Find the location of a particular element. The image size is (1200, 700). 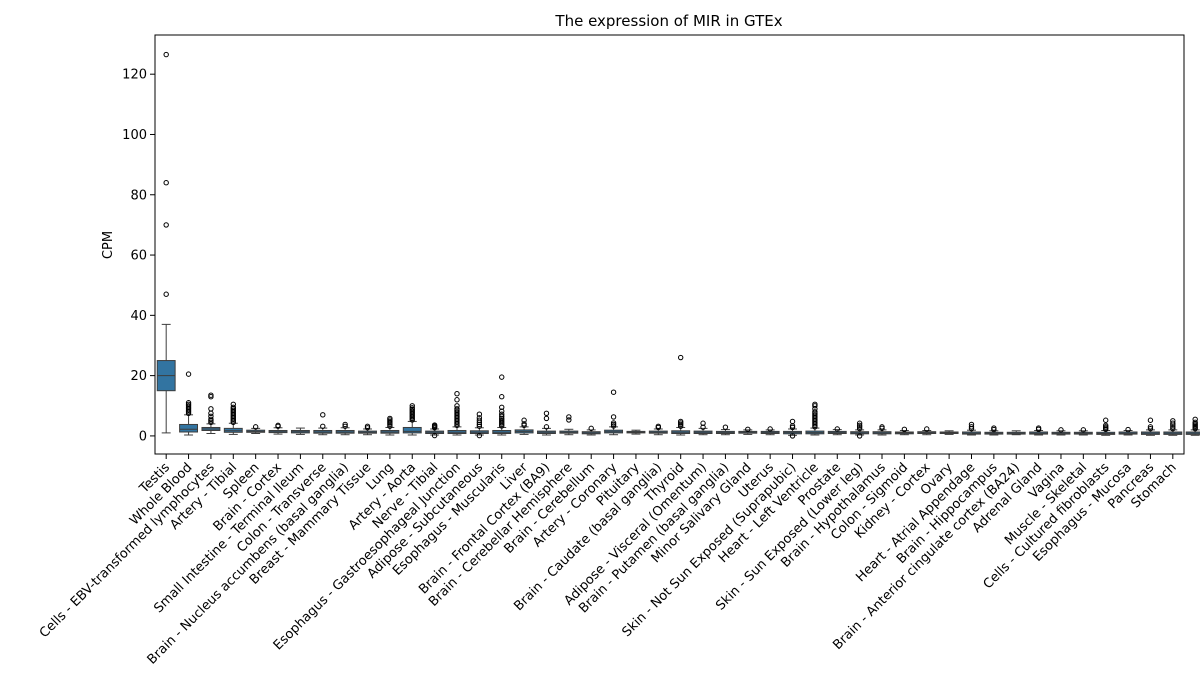

y-tick-label: 60 is located at coordinates (138, 256).